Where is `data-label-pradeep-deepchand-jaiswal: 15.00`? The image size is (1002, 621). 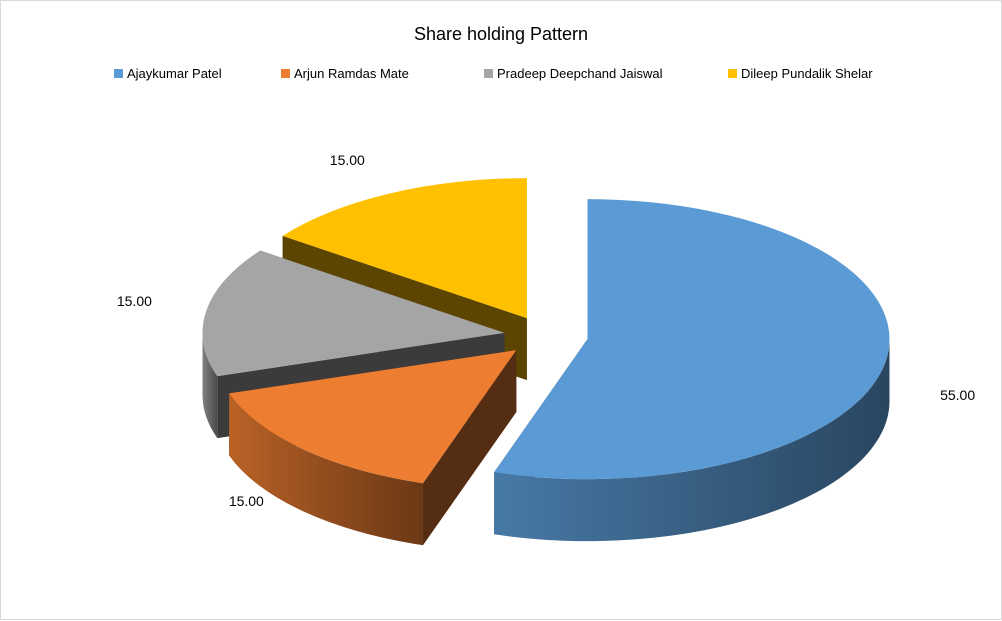 data-label-pradeep-deepchand-jaiswal: 15.00 is located at coordinates (134, 301).